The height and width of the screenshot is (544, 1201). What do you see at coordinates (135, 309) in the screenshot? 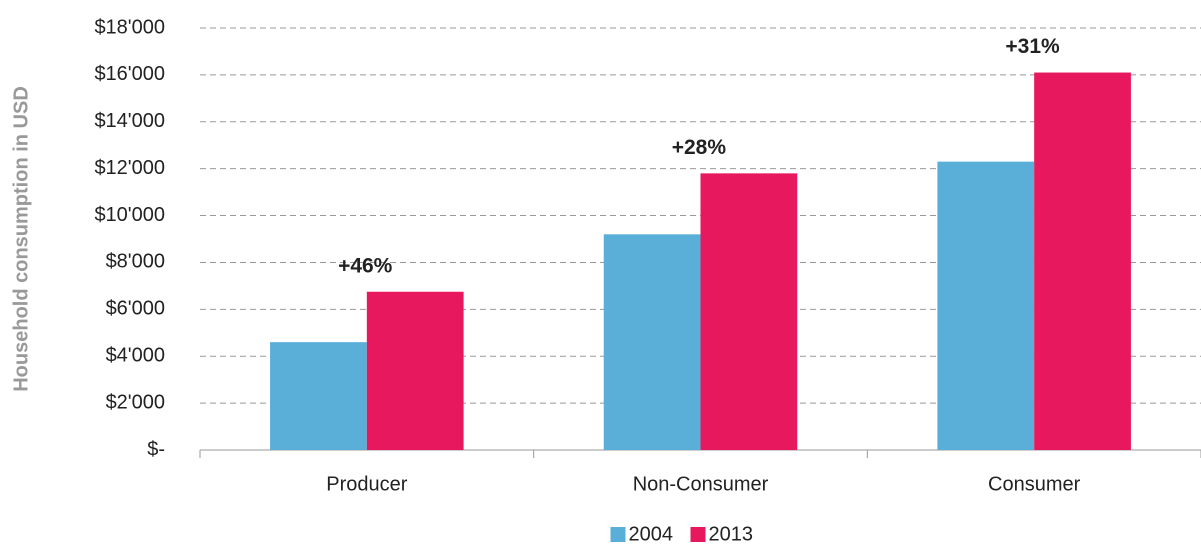
I see `y-tick-label: $6'000` at bounding box center [135, 309].